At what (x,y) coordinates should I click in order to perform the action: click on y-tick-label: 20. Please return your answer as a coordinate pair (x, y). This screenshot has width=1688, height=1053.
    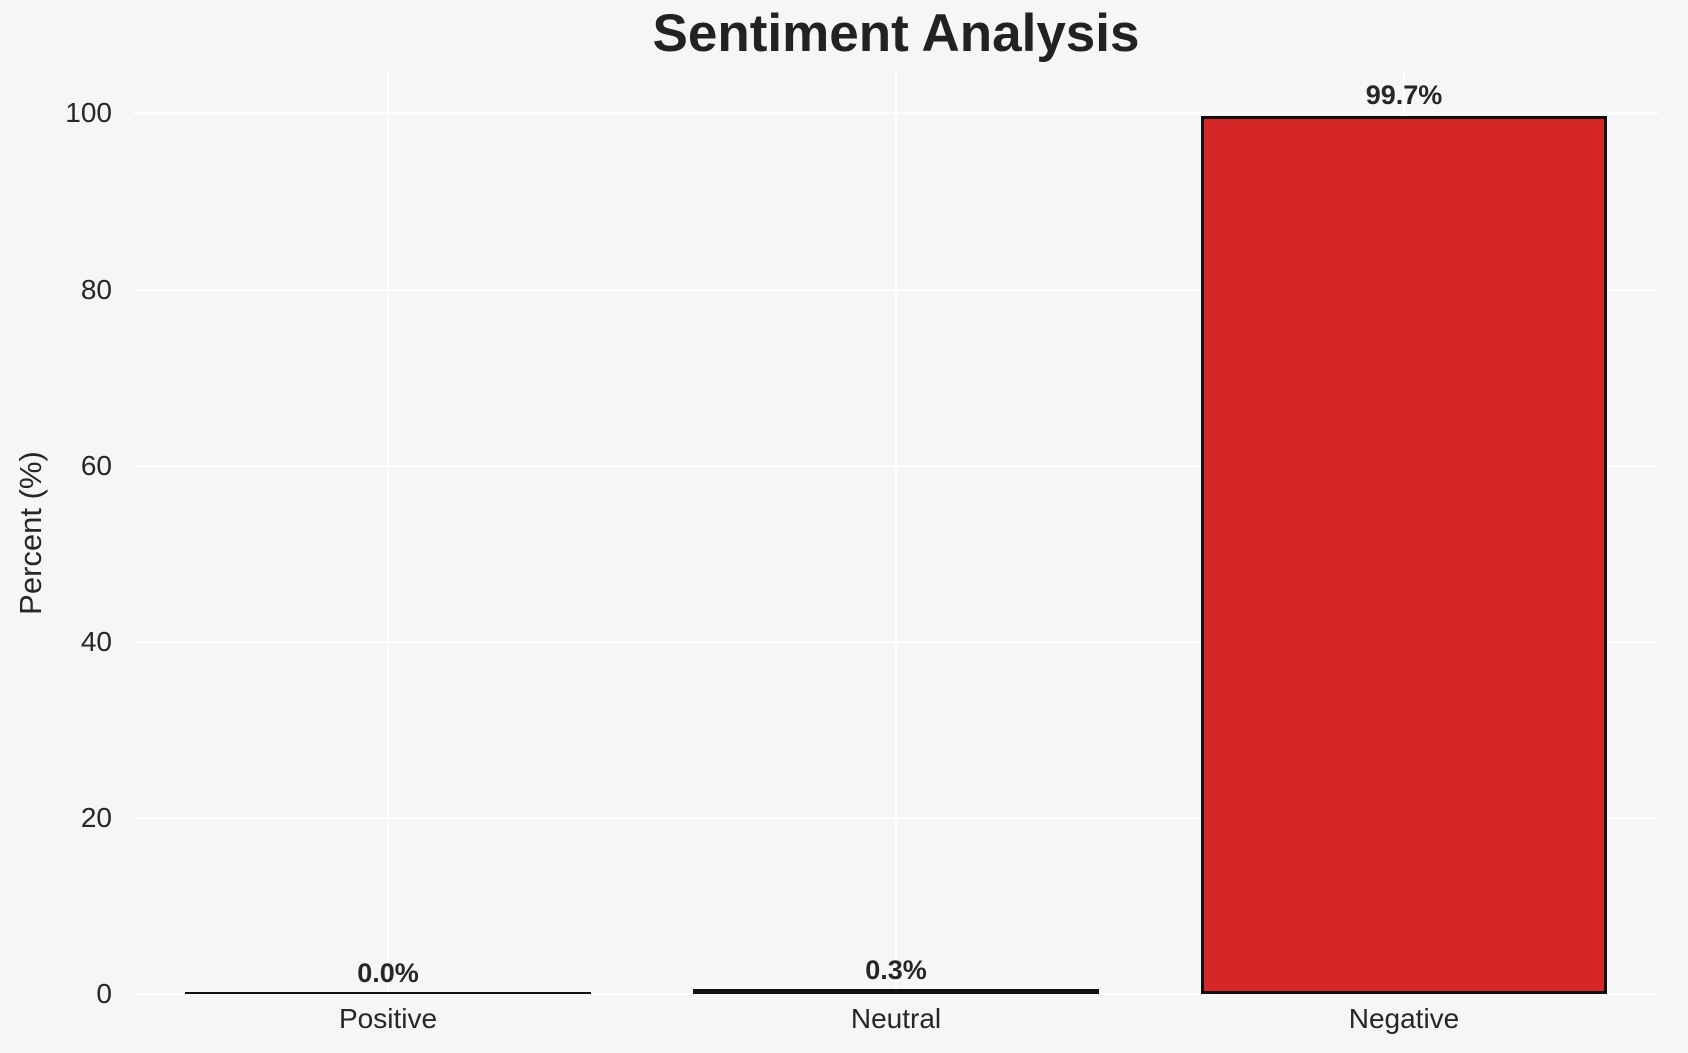
    Looking at the image, I should click on (96, 817).